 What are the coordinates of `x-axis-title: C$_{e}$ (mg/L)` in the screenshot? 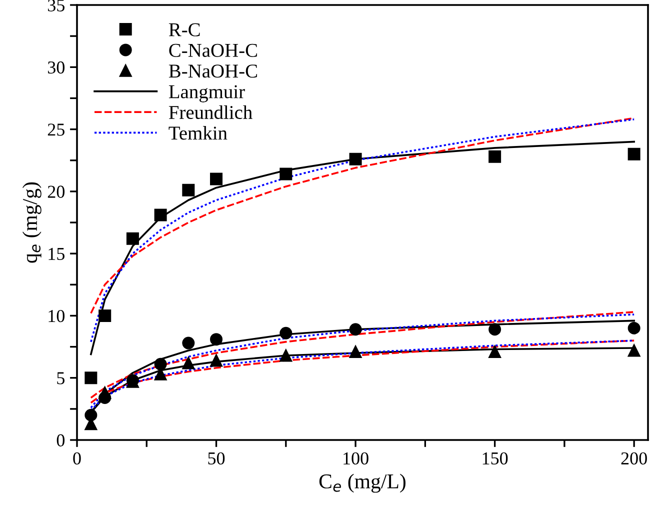 It's located at (362, 483).